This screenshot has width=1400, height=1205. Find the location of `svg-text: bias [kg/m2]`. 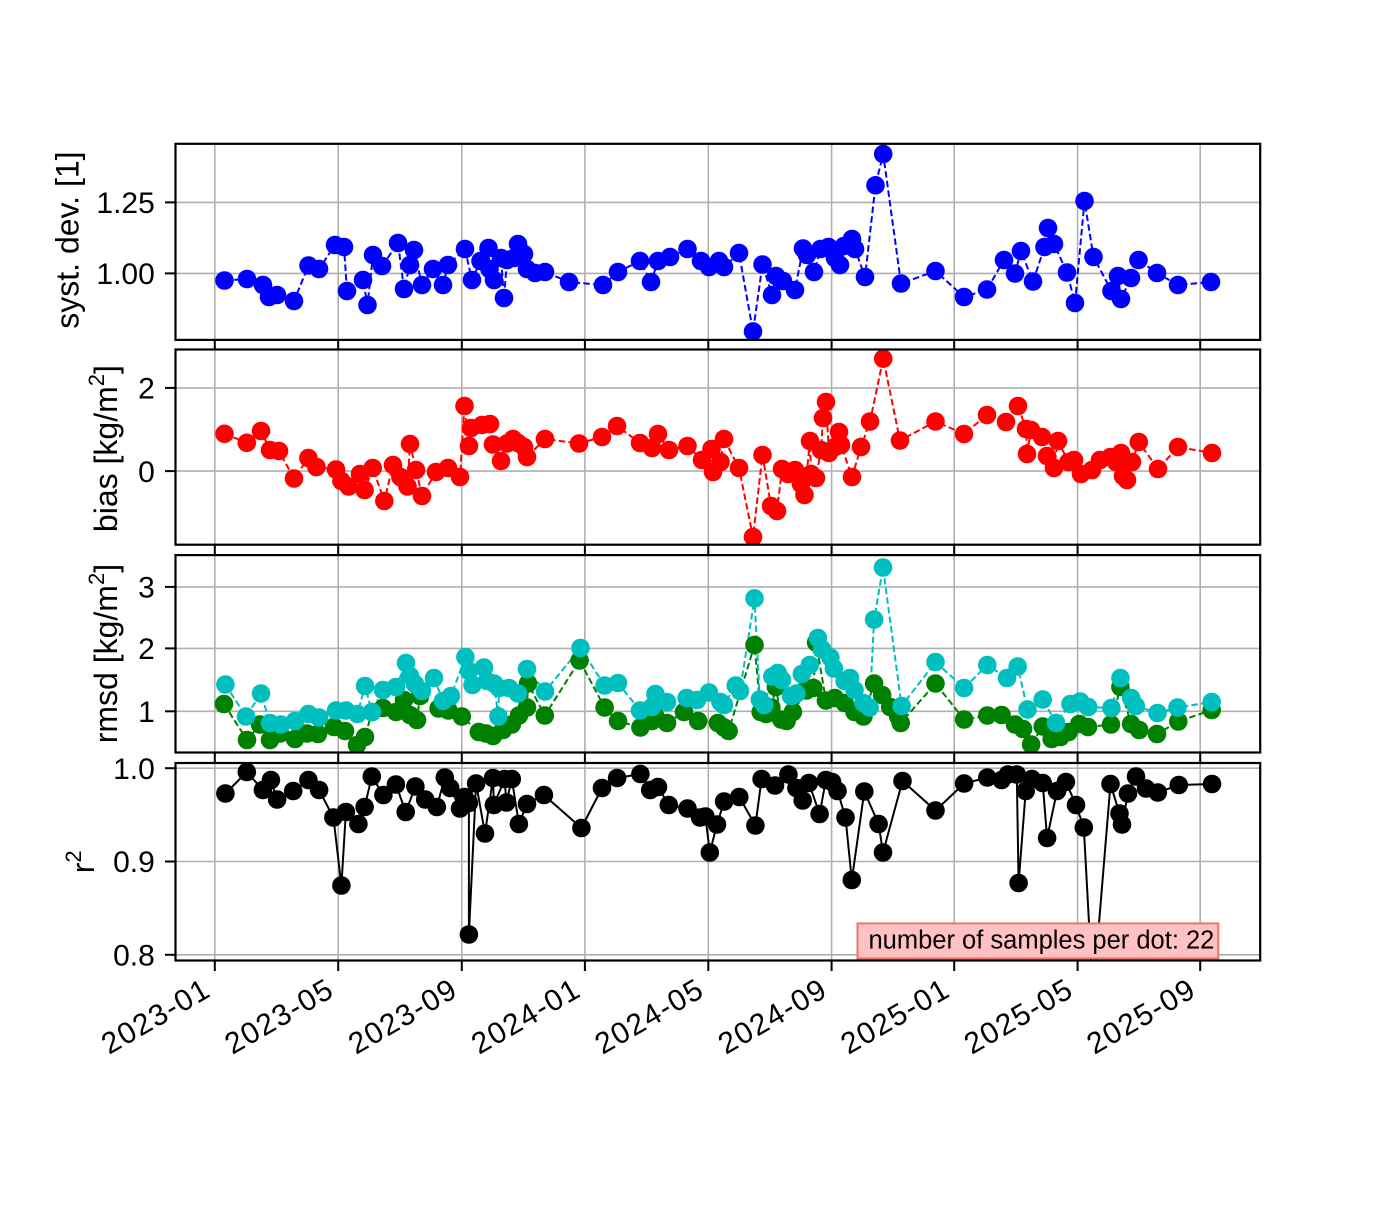

svg-text: bias [kg/m2] is located at coordinates (104, 448).